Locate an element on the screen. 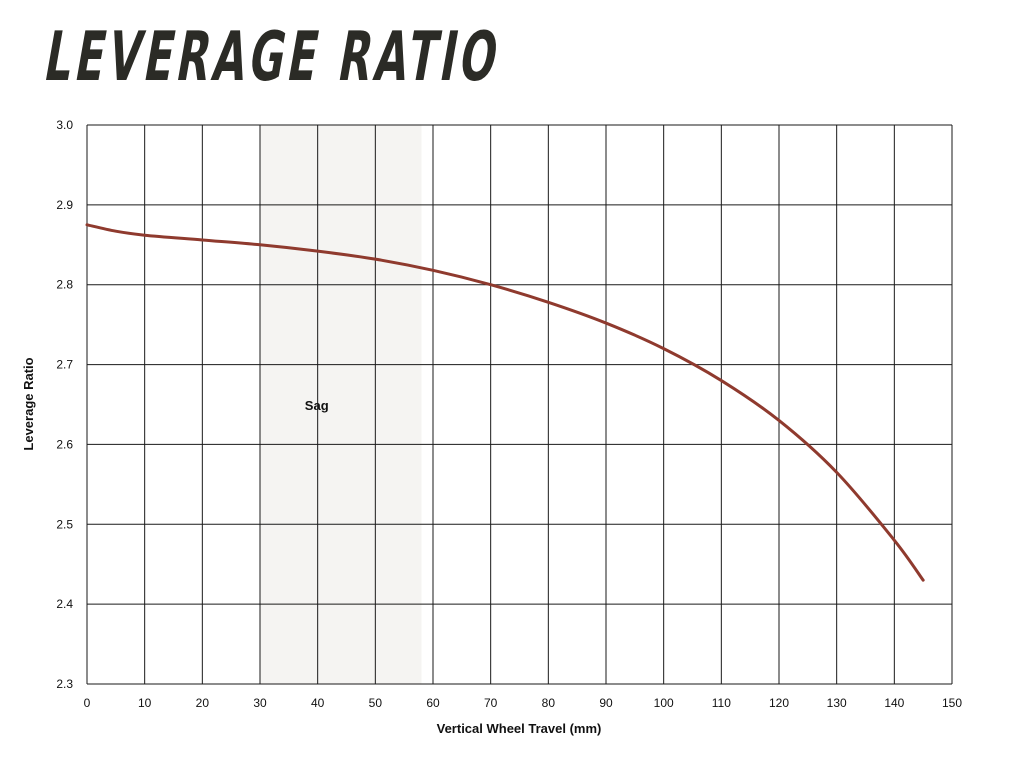 This screenshot has width=1016, height=771. sag-band is located at coordinates (341, 404).